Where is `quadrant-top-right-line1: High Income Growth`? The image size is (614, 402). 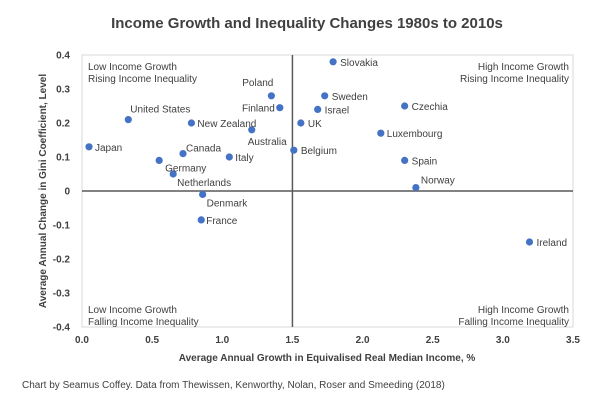
quadrant-top-right-line1: High Income Growth is located at coordinates (523, 67).